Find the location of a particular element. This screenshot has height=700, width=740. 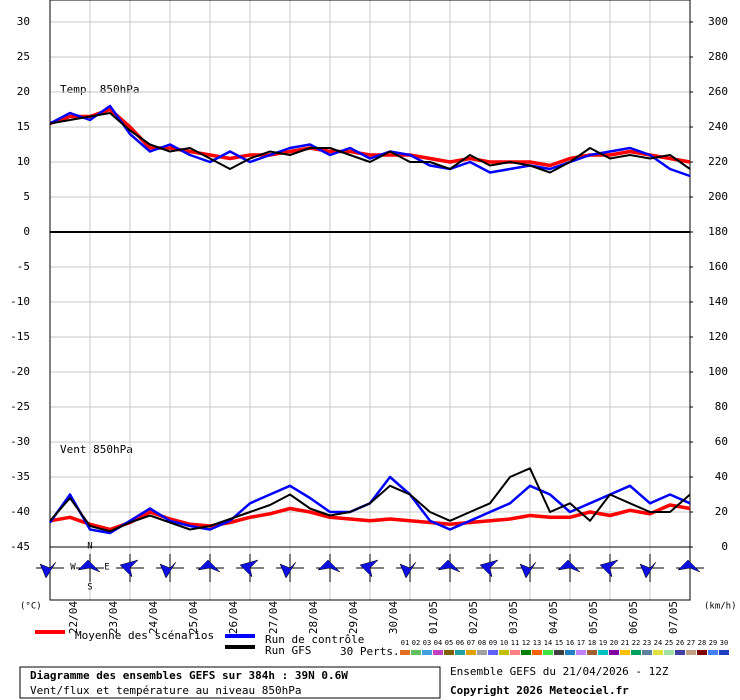

y2-tick-label: 180 is located at coordinates (718, 231).